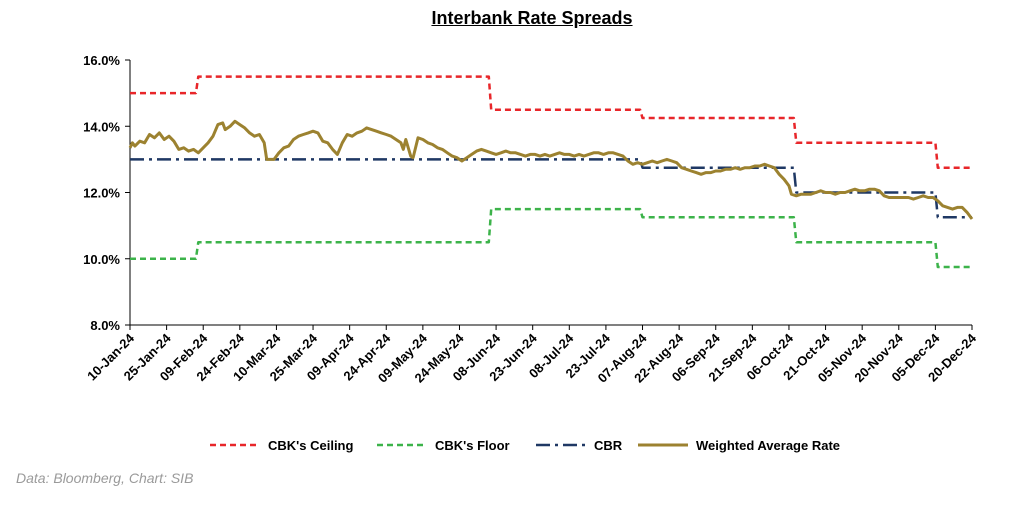 This screenshot has height=525, width=1024. What do you see at coordinates (551, 238) in the screenshot?
I see `series-line-cbk-s-floor` at bounding box center [551, 238].